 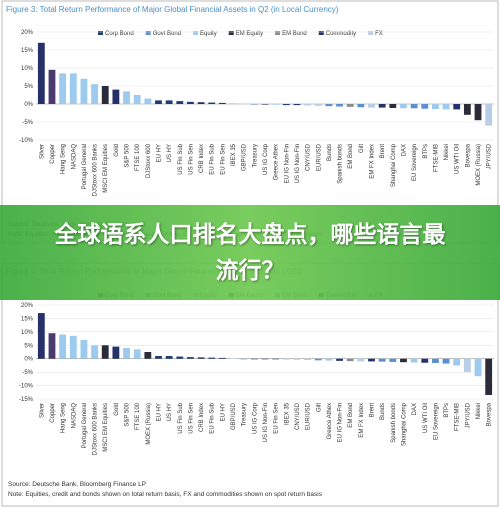 What do you see at coordinates (170, 412) in the screenshot?
I see `x-tick-label: US HY` at bounding box center [170, 412].